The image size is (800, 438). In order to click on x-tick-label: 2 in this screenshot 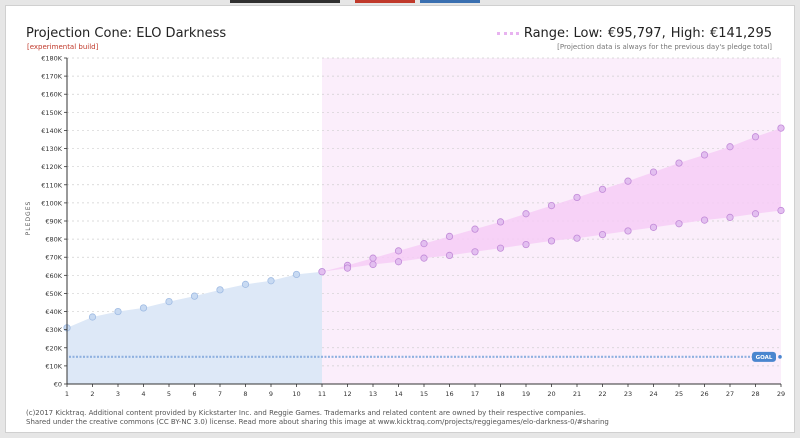, I will do `click(92, 394)`.